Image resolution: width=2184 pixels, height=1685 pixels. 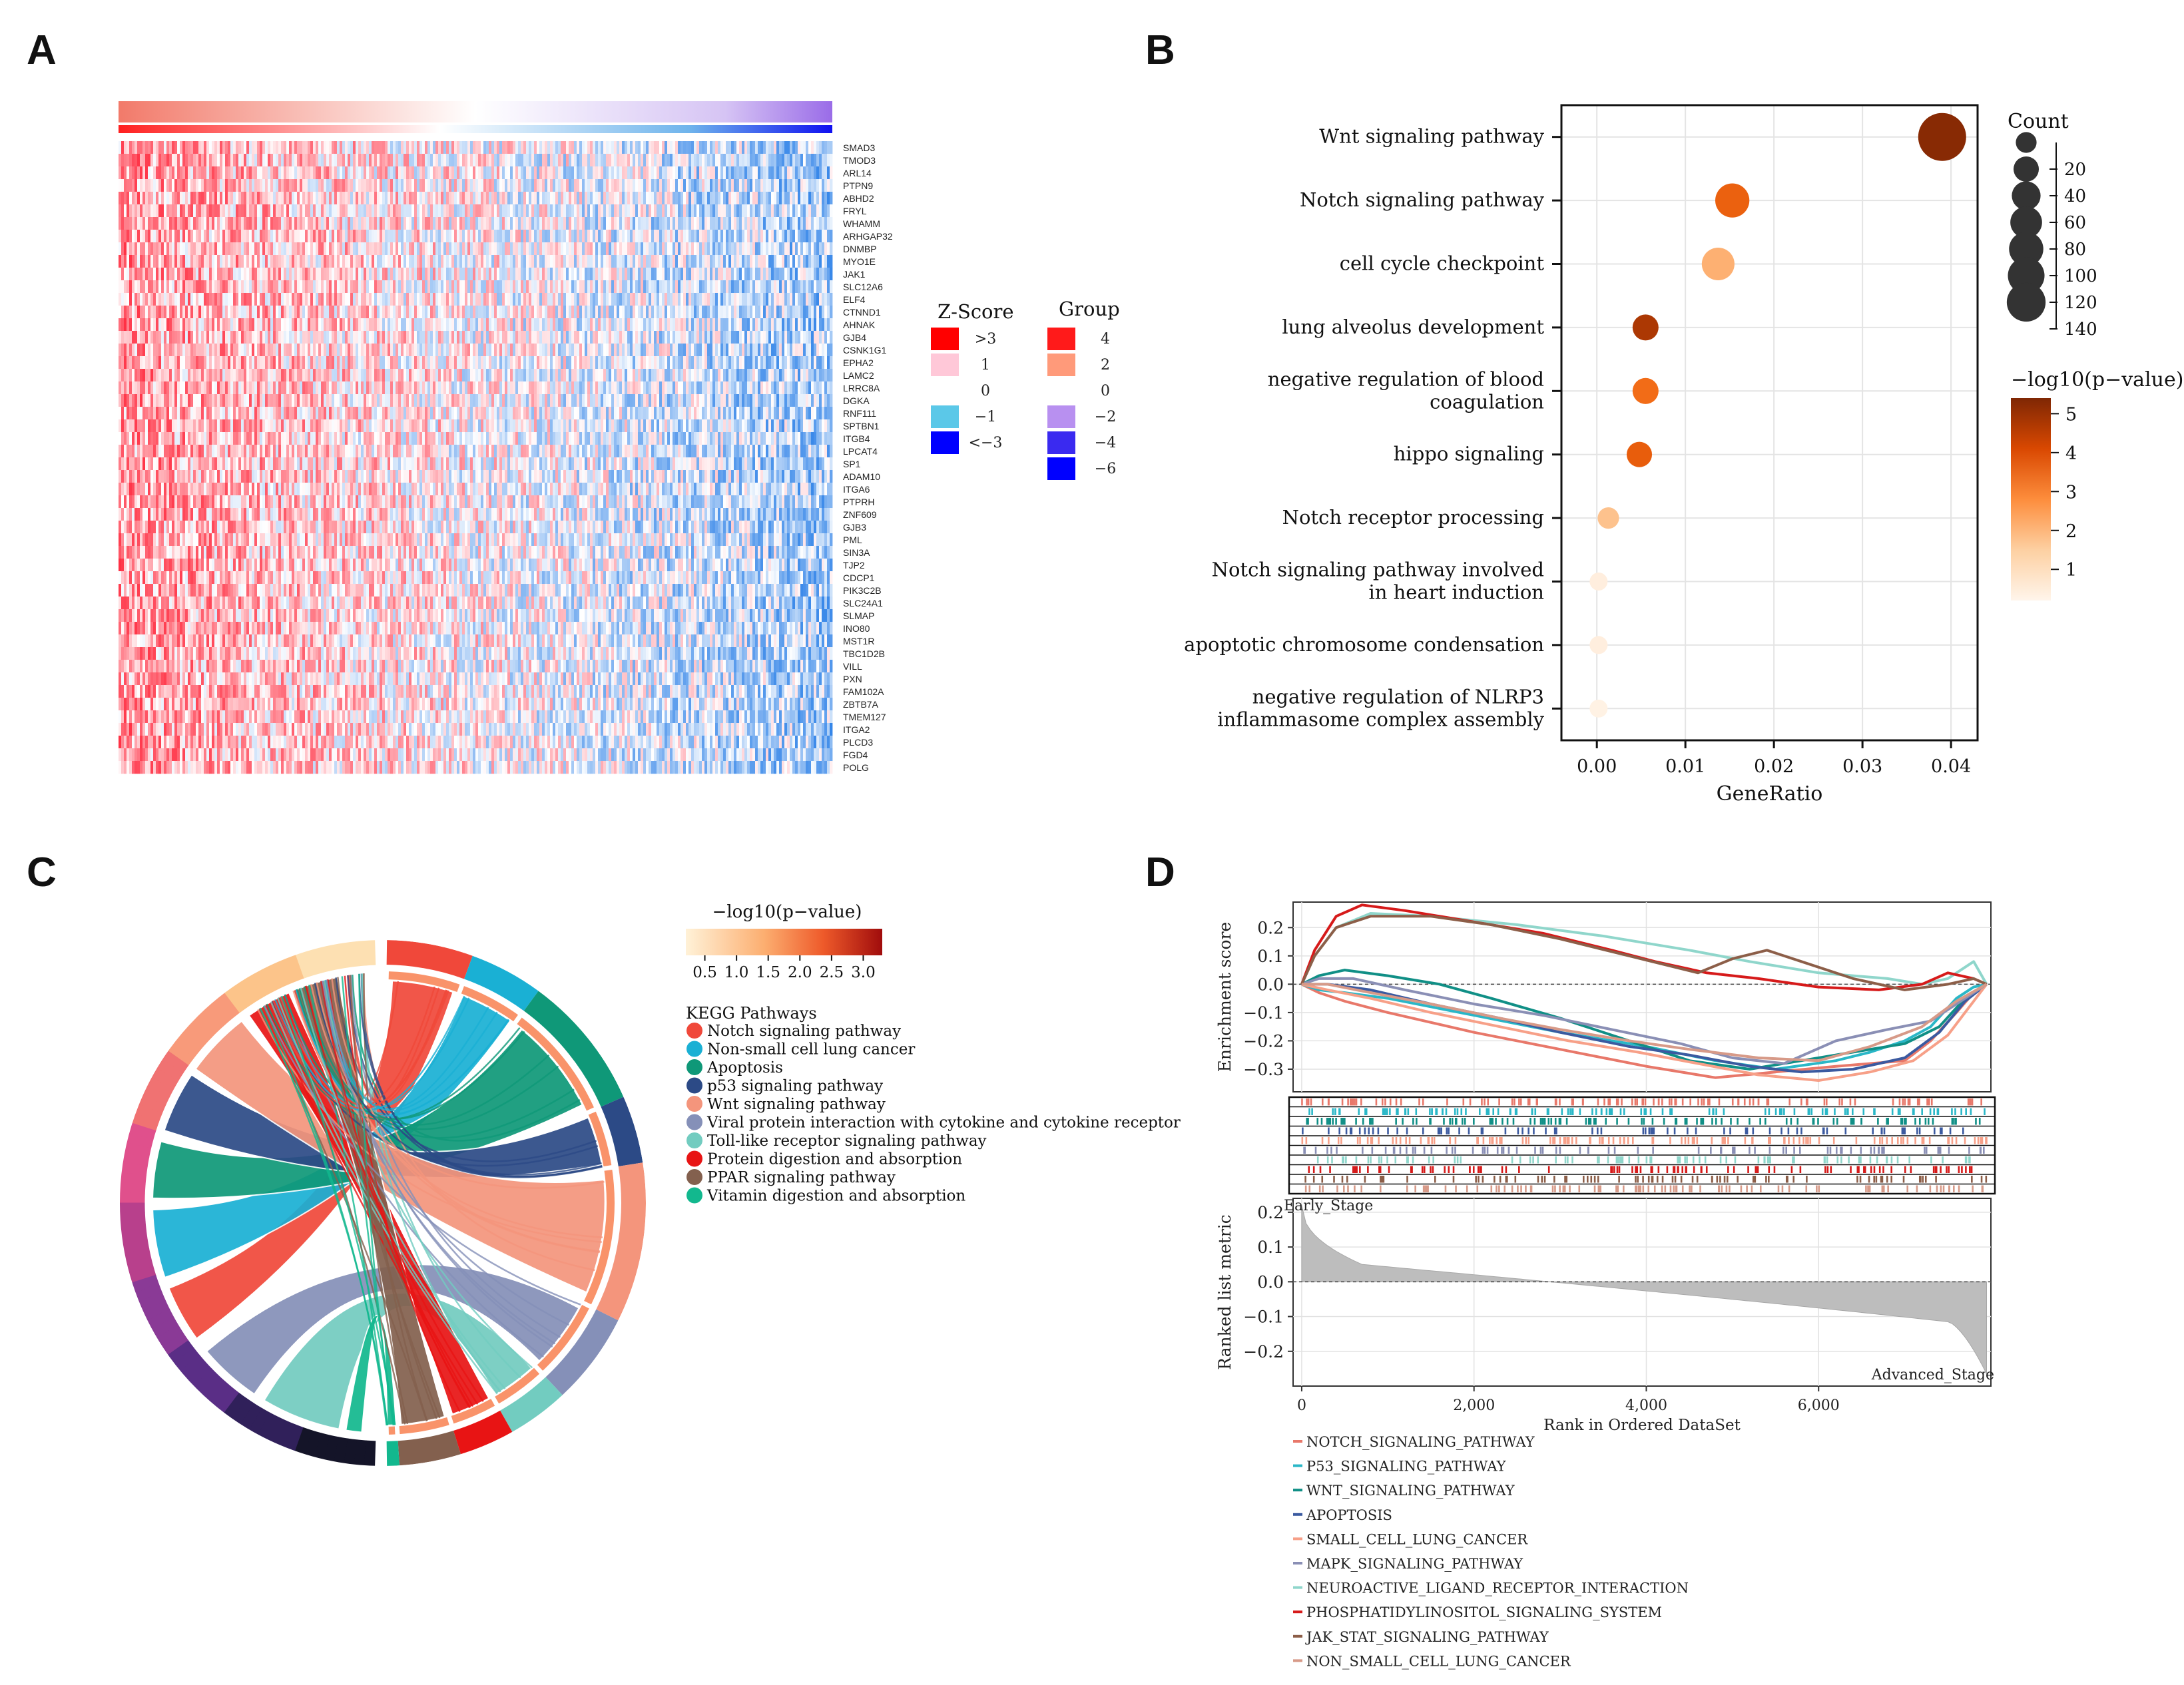 I want to click on gene-label: PLCD3, so click(x=858, y=742).